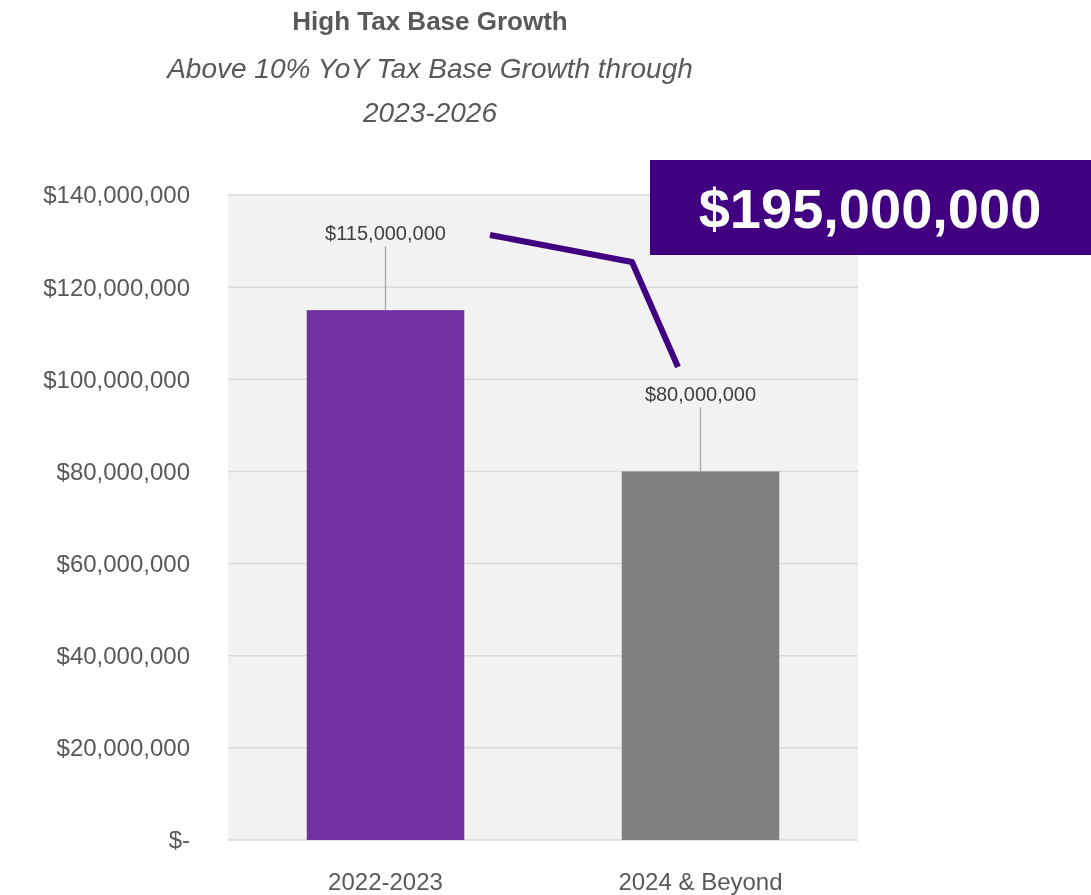 The height and width of the screenshot is (895, 1091). What do you see at coordinates (385, 233) in the screenshot?
I see `data-label: $115,000,000` at bounding box center [385, 233].